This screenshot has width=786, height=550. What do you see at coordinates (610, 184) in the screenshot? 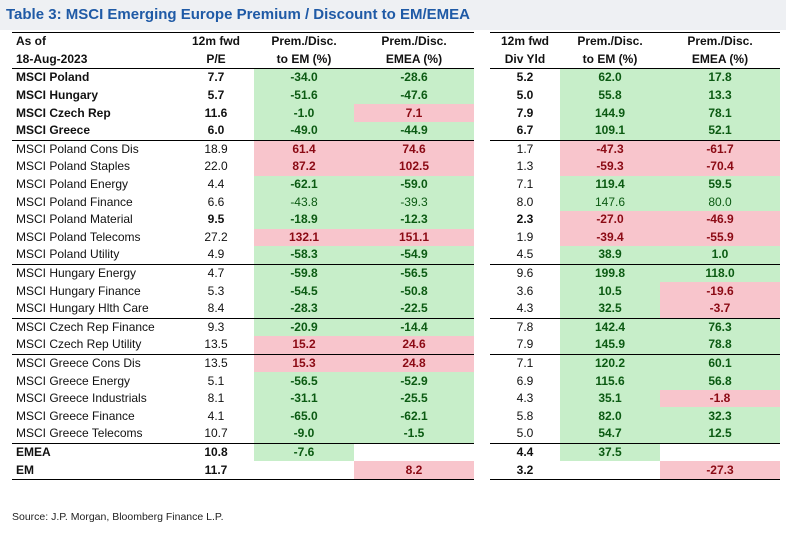
I see `value-cell: 119.4` at bounding box center [610, 184].